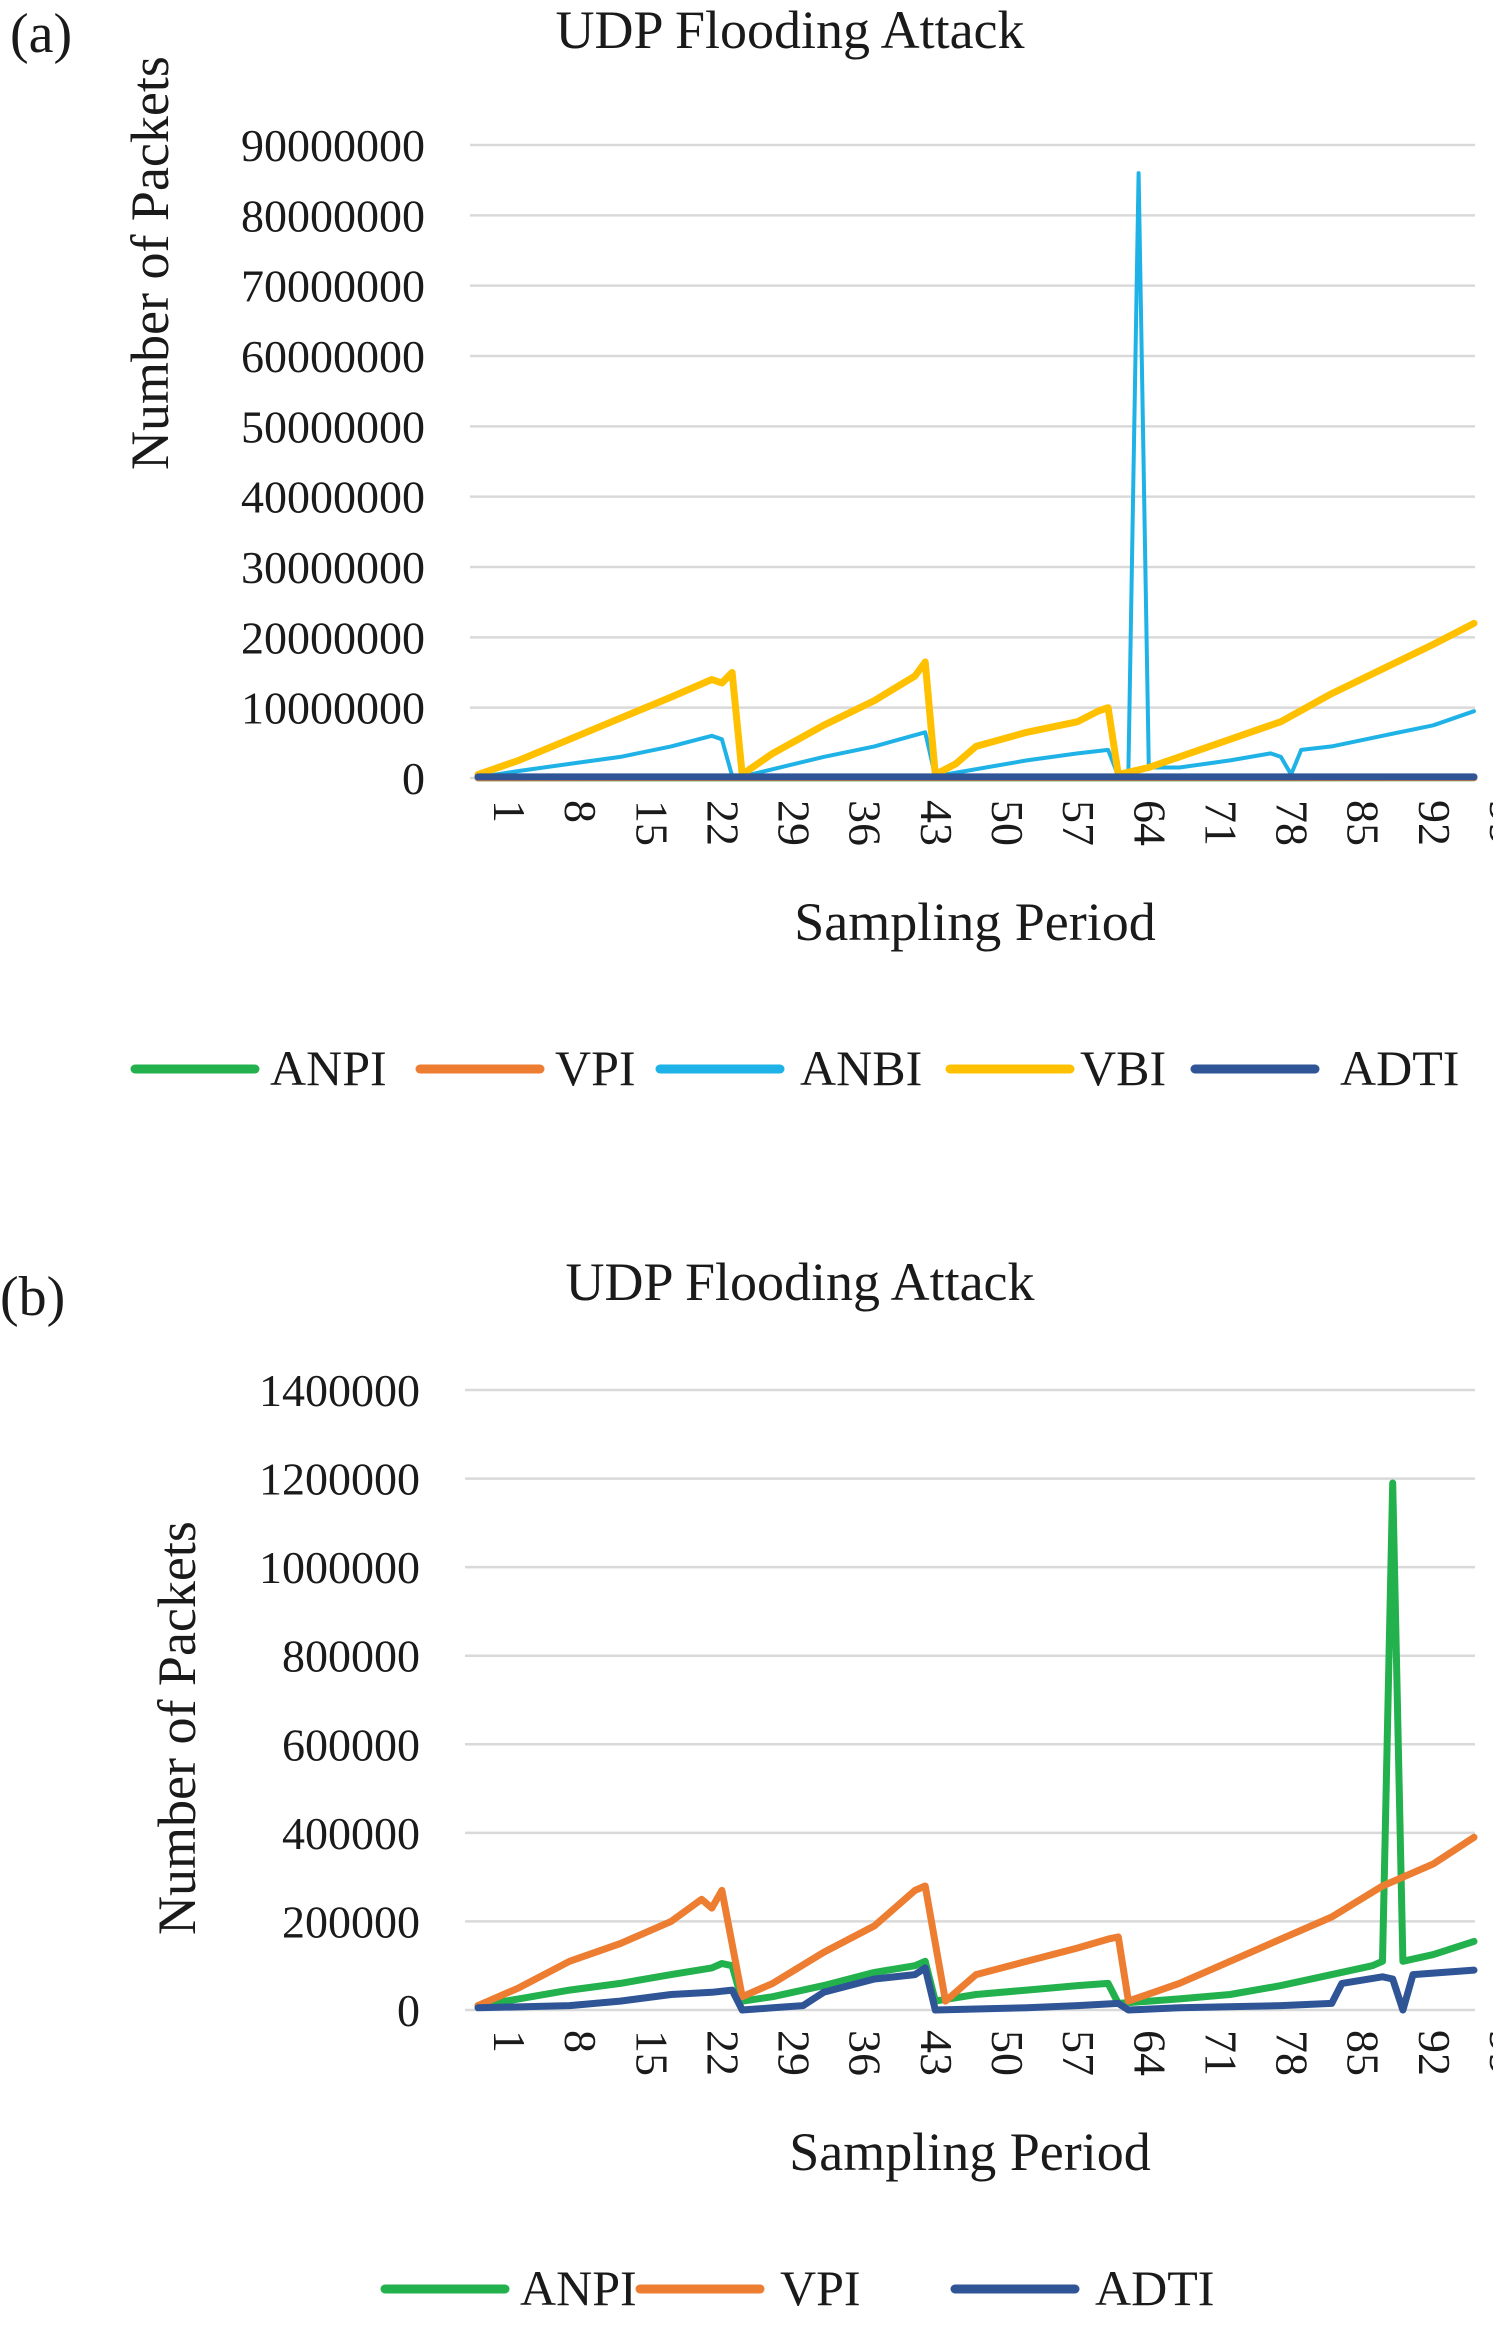 The image size is (1493, 2331). Describe the element at coordinates (1434, 2053) in the screenshot. I see `chart-b-x-tick-label: 92` at that location.